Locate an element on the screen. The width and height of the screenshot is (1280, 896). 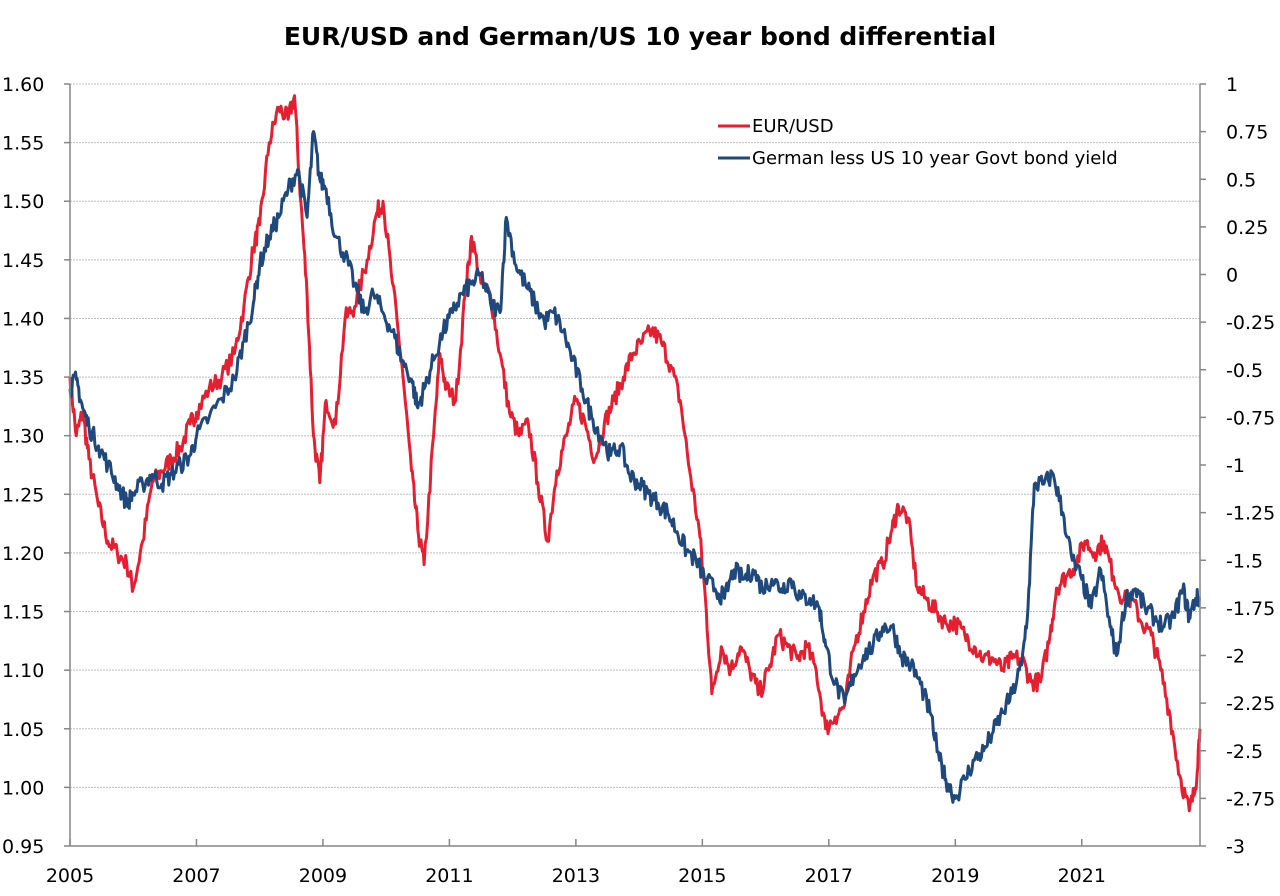
x-tick-label: 2019 is located at coordinates (955, 876).